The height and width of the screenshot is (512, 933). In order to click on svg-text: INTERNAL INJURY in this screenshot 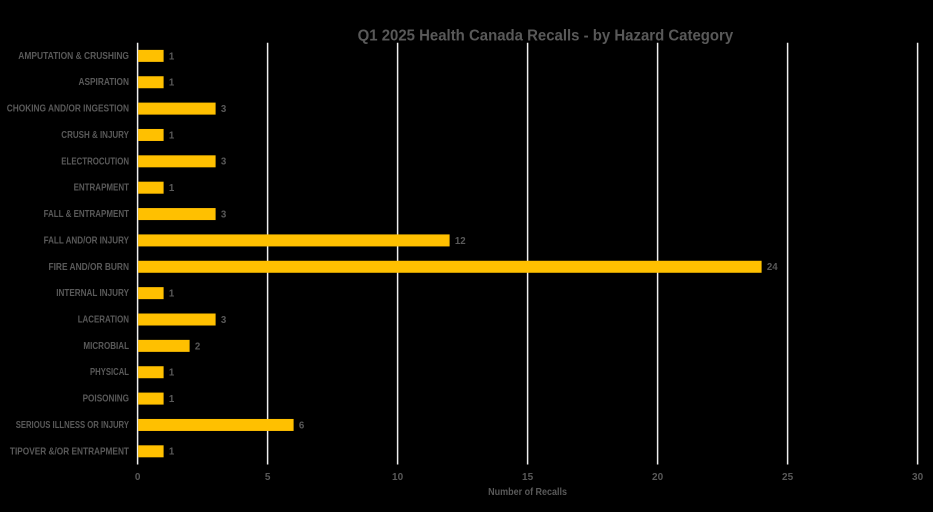, I will do `click(92, 293)`.